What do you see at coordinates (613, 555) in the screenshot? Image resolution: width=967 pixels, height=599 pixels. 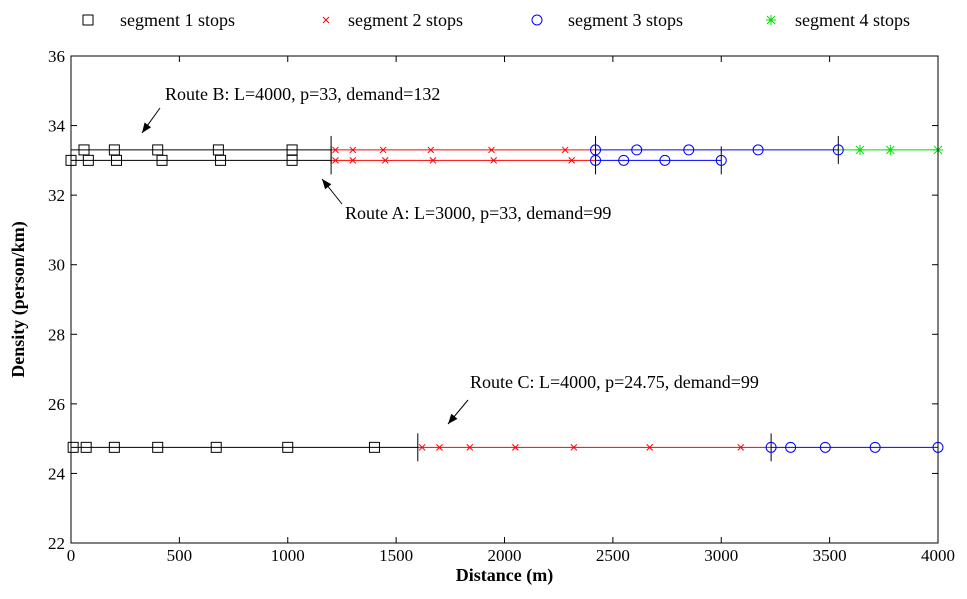 I see `x-tick-label: 2500` at bounding box center [613, 555].